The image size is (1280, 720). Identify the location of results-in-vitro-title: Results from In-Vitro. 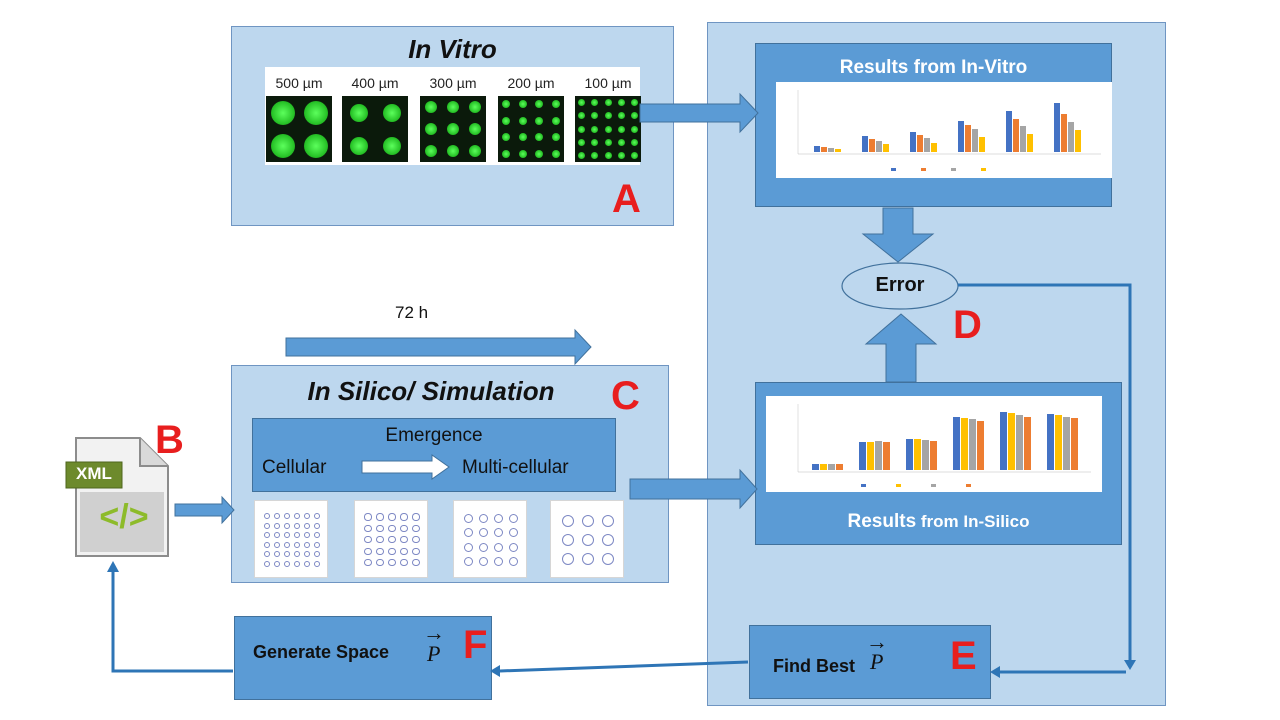
(933, 67).